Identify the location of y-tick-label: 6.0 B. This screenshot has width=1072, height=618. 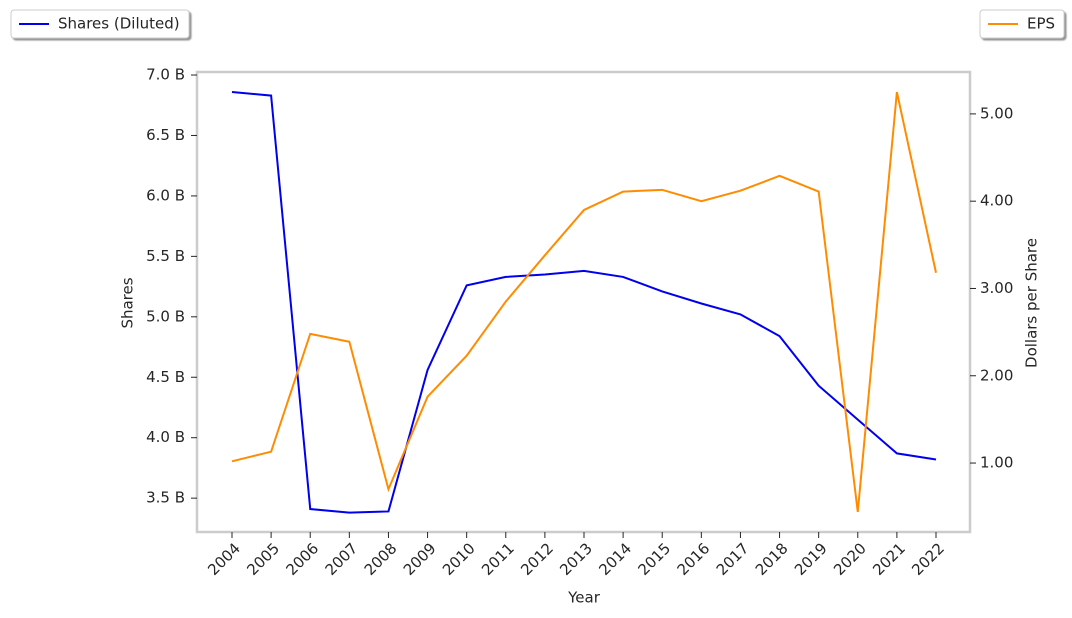
(165, 195).